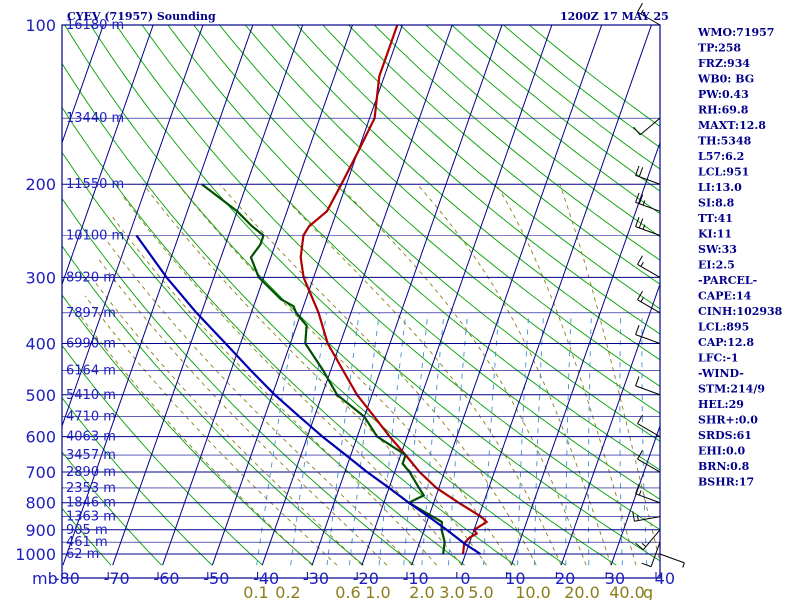 This screenshot has height=600, width=800. I want to click on index-line: SW:33, so click(717, 249).